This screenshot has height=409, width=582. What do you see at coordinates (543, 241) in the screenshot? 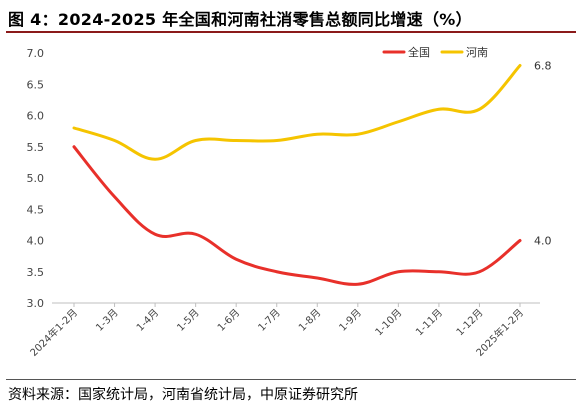
I see `data-label: 4.0` at bounding box center [543, 241].